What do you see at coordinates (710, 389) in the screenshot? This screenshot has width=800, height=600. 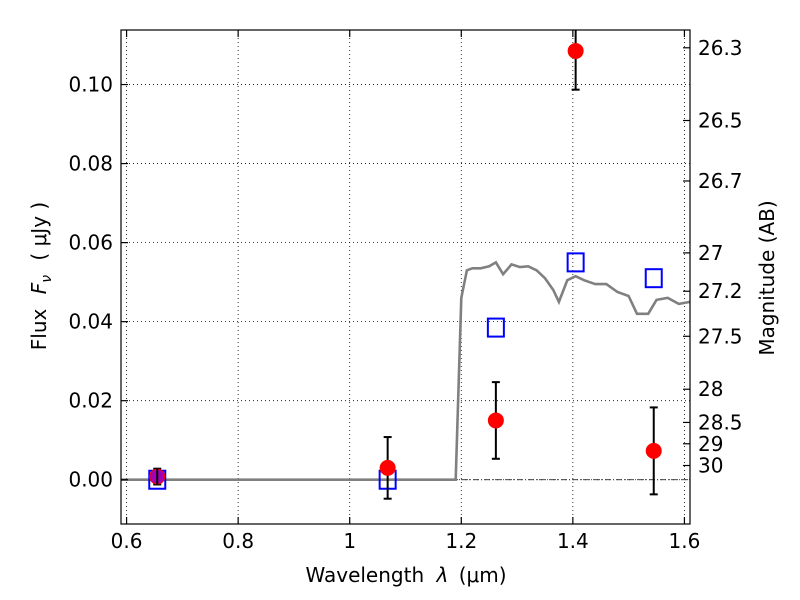 I see `magnitude-tick-label: 28` at bounding box center [710, 389].